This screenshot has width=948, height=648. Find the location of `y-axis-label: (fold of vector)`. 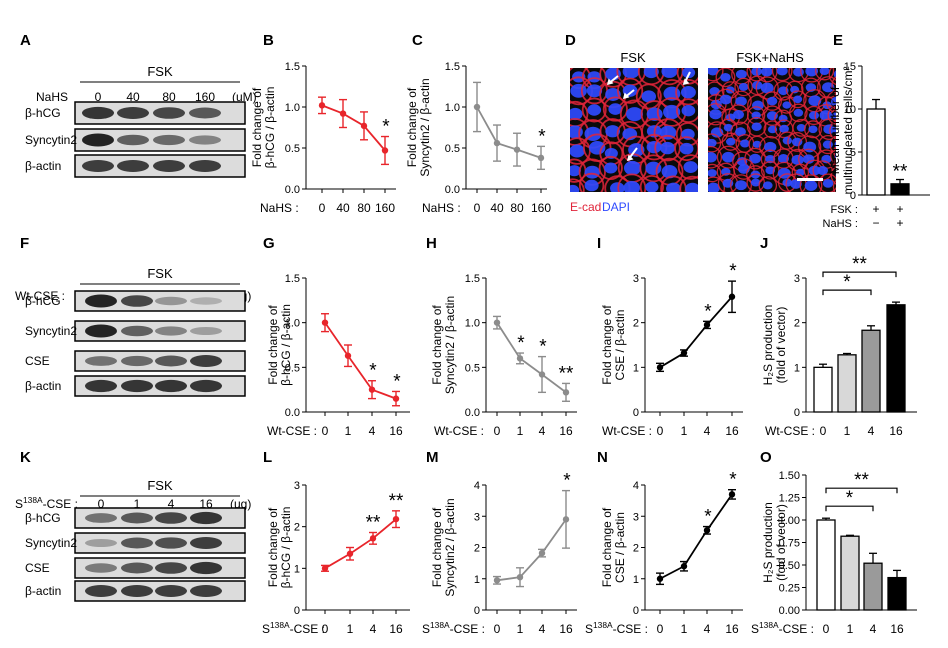

y-axis-label: (fold of vector) is located at coordinates (781, 345).